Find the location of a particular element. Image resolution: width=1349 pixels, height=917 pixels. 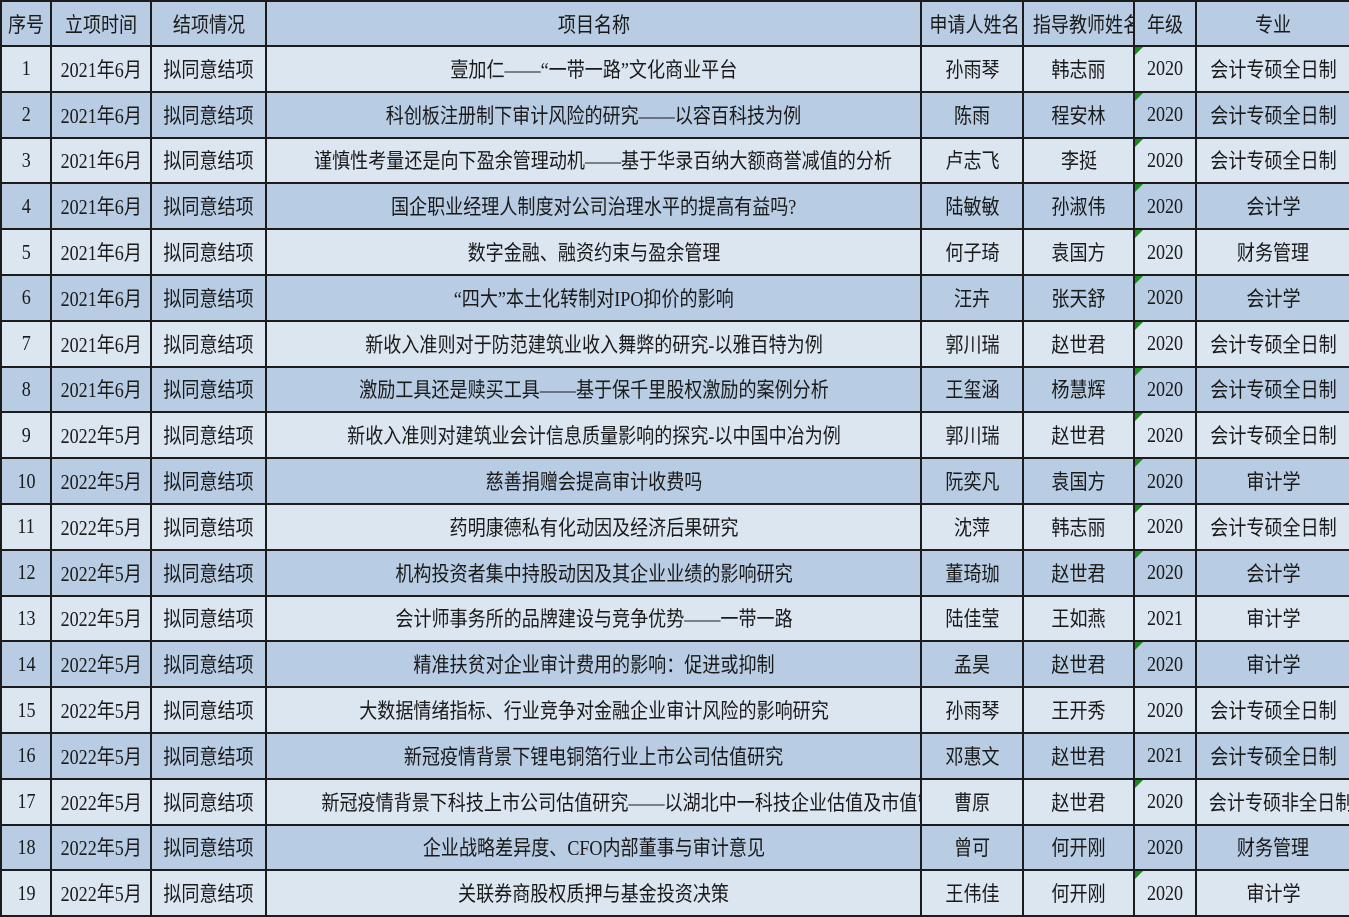

cell-index: 11 is located at coordinates (26, 526).